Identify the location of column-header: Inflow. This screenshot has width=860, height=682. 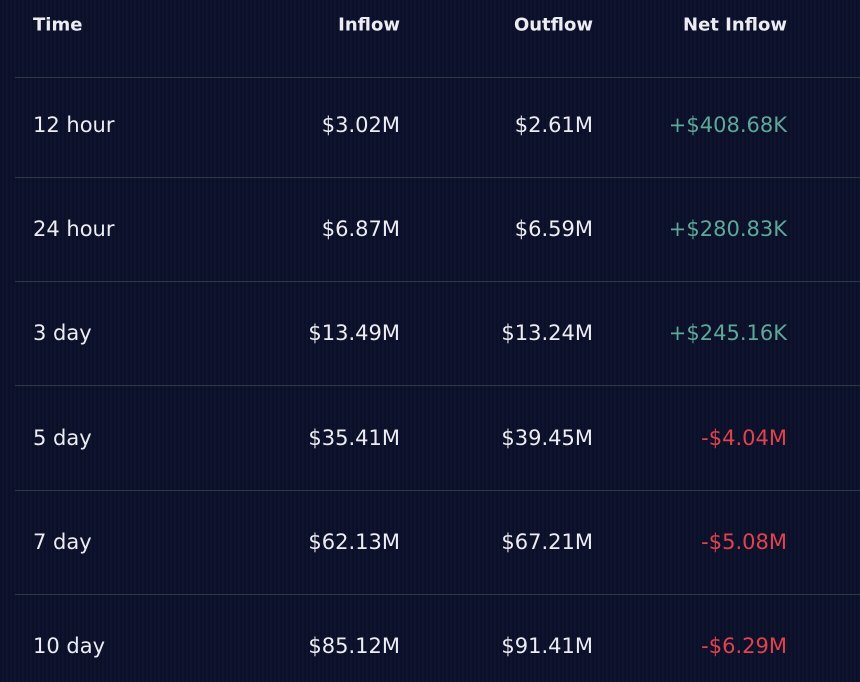
(369, 25).